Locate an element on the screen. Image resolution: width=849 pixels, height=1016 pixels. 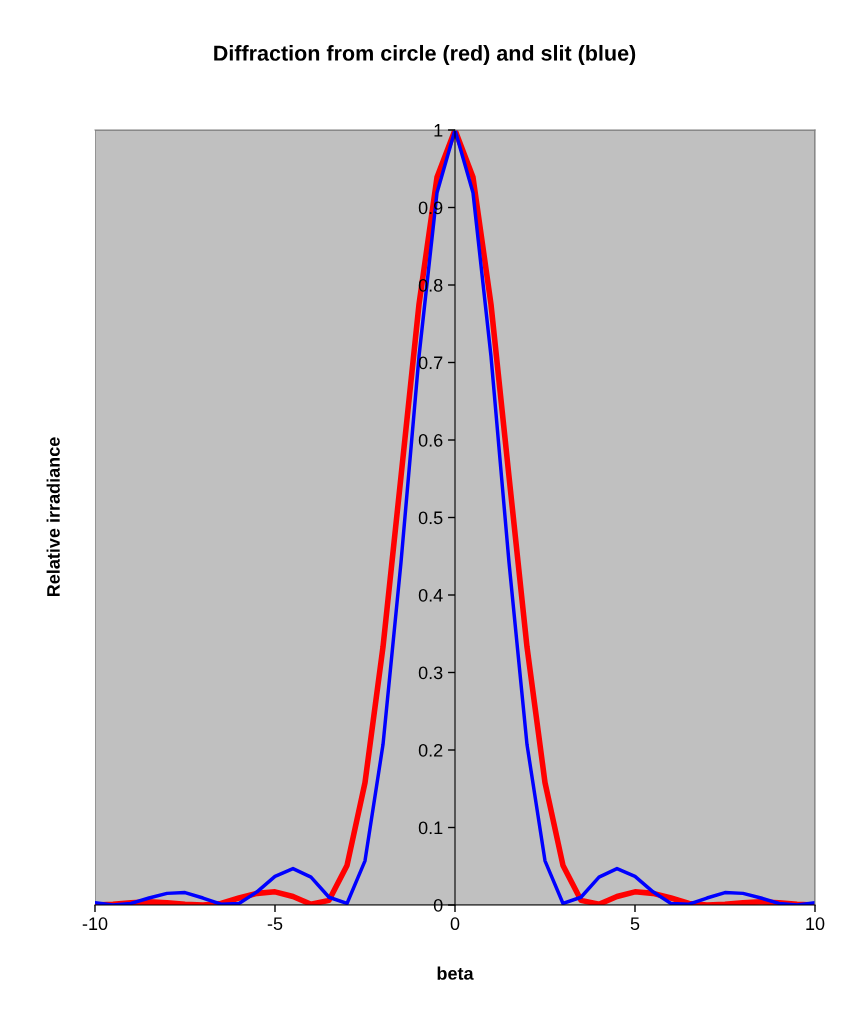
y-tick-label: 0.6 is located at coordinates (430, 440).